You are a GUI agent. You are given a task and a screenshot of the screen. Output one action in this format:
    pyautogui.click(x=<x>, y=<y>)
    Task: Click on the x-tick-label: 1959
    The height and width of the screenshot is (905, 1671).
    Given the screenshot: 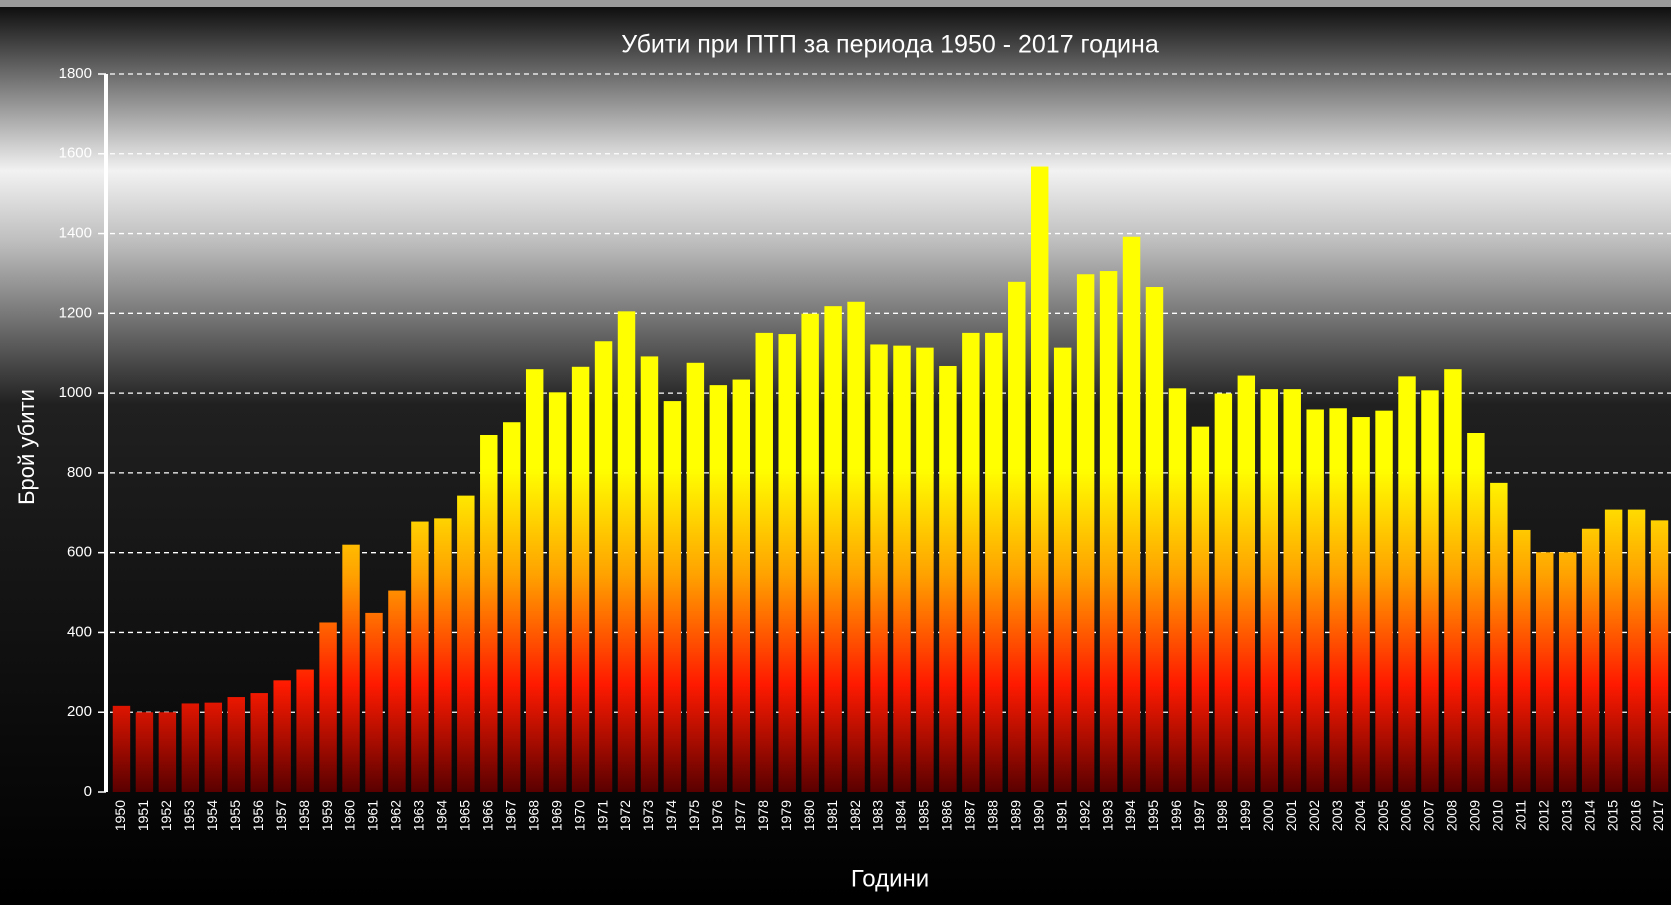 What is the action you would take?
    pyautogui.click(x=327, y=815)
    